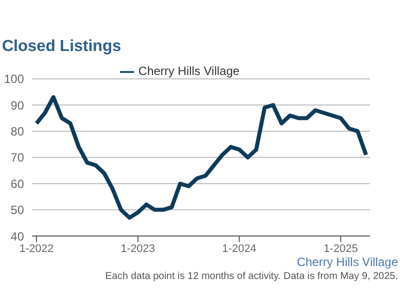  Describe the element at coordinates (36, 248) in the screenshot. I see `x-tick-label: 1-2022` at that location.